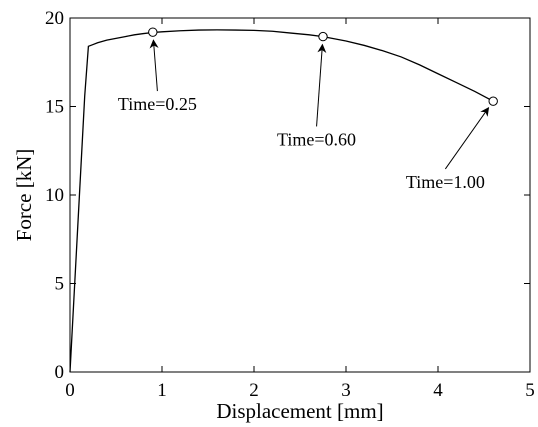  I want to click on x-tick-label: 0, so click(70, 390).